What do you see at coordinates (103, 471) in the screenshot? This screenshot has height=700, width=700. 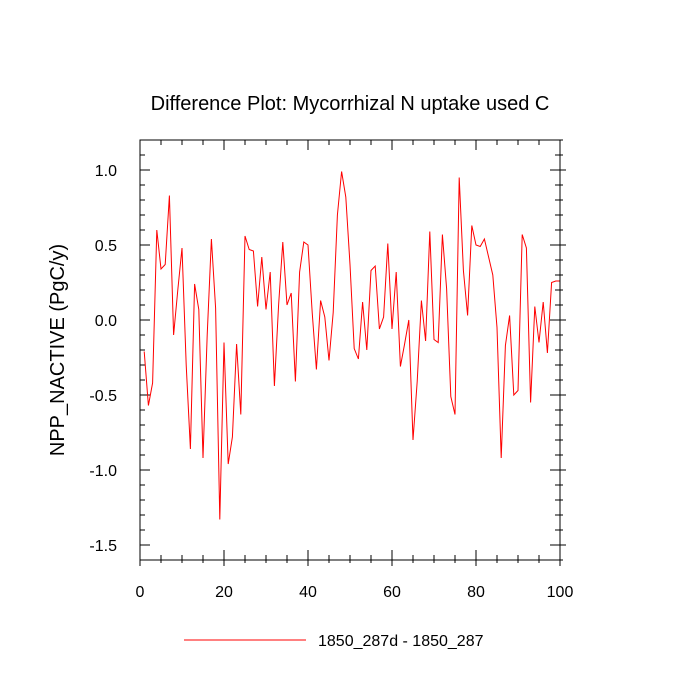 I see `y-tick-label: -1.0` at bounding box center [103, 471].